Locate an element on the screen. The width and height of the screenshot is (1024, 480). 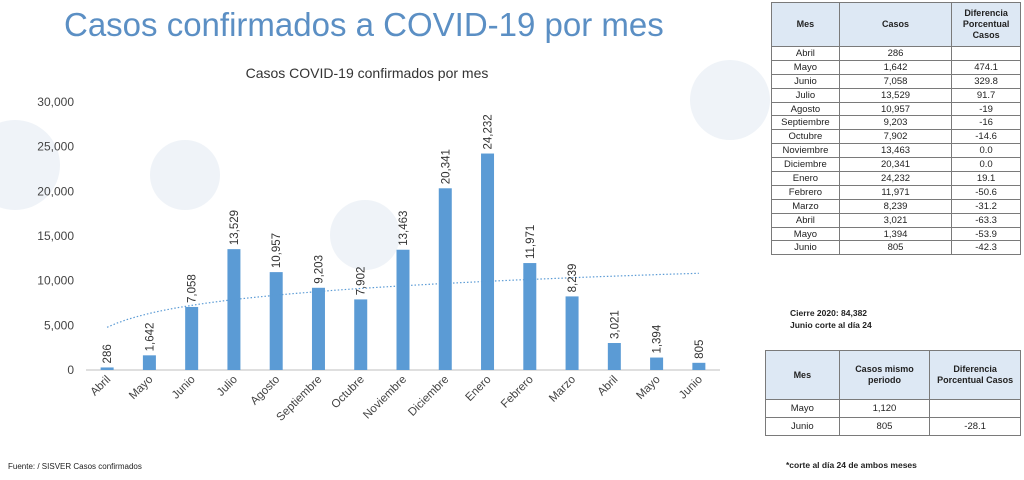
table-cell: 3,021 is located at coordinates (895, 220).